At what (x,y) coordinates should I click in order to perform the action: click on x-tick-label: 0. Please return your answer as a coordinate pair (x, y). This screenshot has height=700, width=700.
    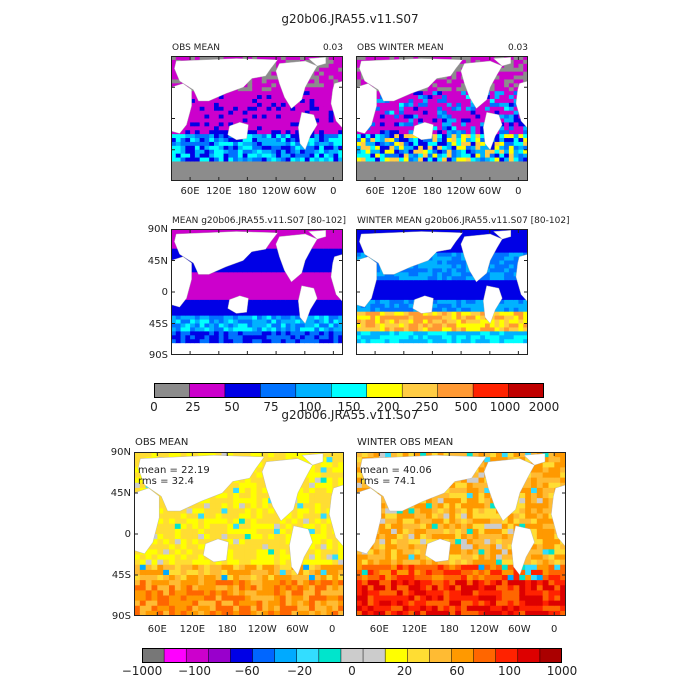
    Looking at the image, I should click on (333, 191).